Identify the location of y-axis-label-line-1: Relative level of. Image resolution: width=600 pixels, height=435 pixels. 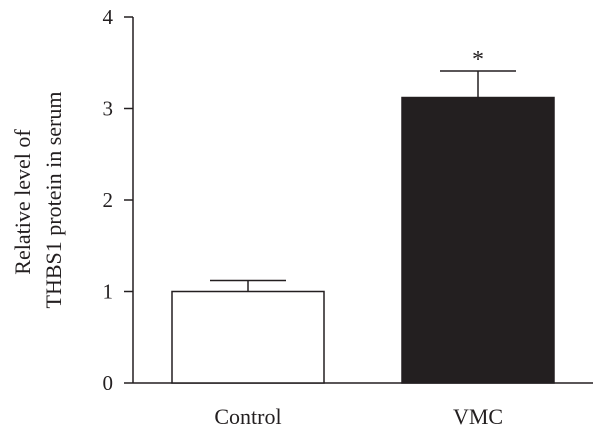
(22, 202).